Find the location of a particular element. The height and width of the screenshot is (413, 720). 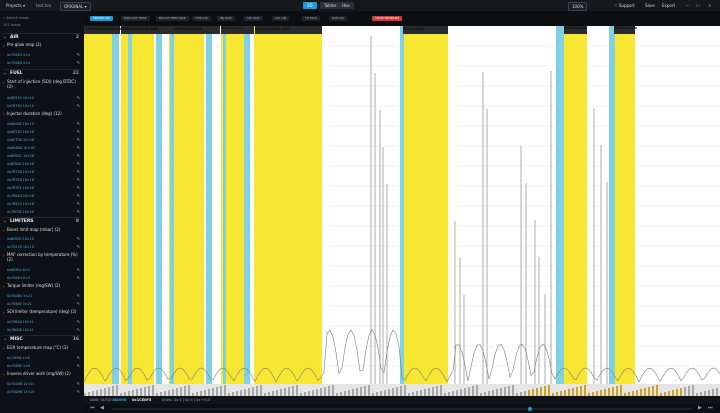

map-item: › EGR temperature map (°C) (2) is located at coordinates (36, 348).